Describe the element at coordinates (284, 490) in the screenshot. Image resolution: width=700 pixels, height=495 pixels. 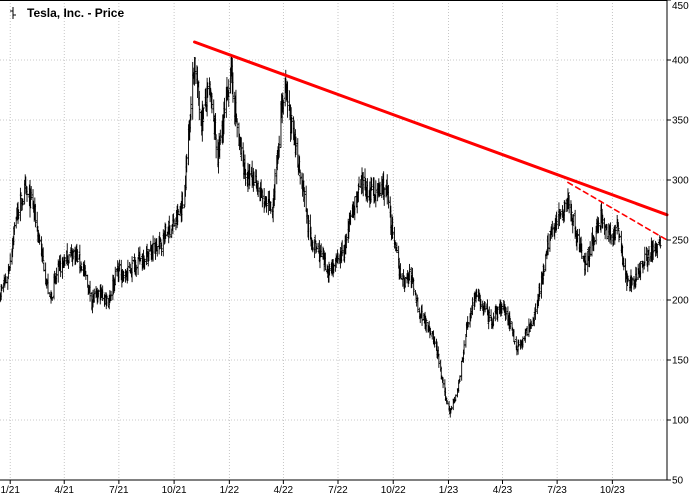
I see `x-tick-label: 4/22` at that location.